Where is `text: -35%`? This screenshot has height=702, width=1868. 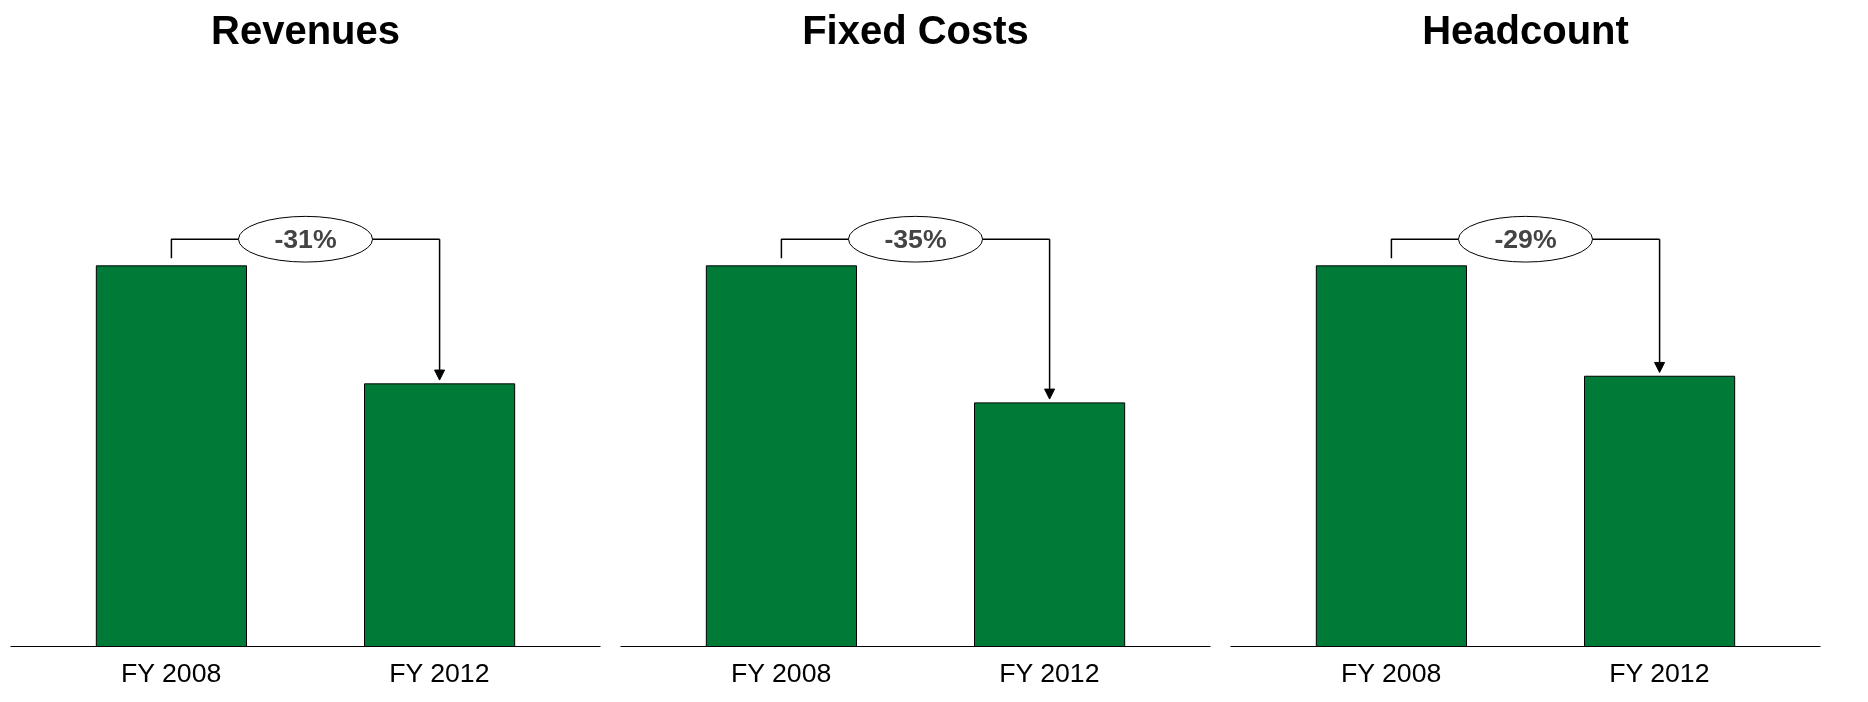 text: -35% is located at coordinates (915, 239).